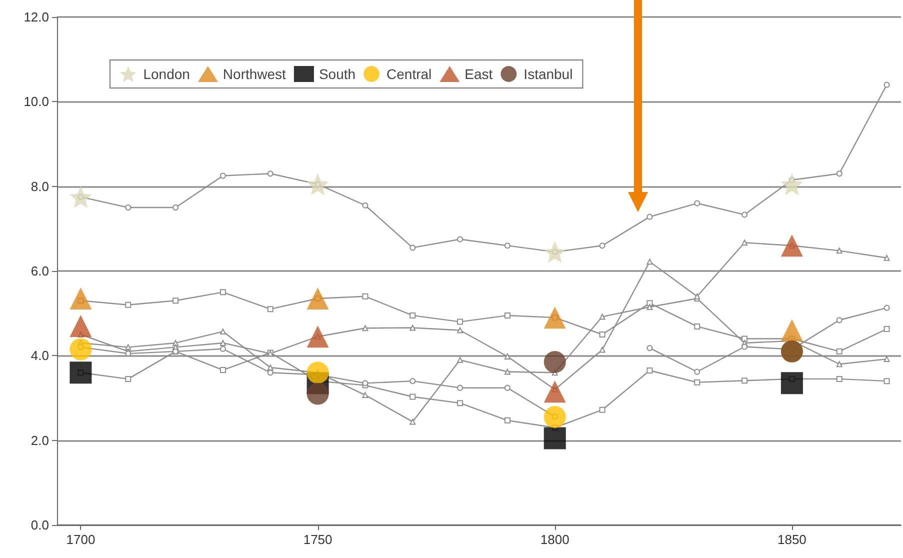  Describe the element at coordinates (254, 74) in the screenshot. I see `legend-label: Northwest` at that location.